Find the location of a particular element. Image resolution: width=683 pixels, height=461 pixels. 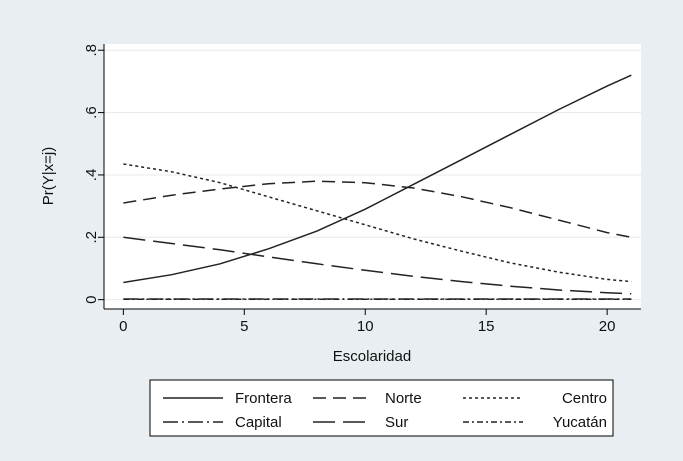

x-tick-label-3: 15 is located at coordinates (486, 326).